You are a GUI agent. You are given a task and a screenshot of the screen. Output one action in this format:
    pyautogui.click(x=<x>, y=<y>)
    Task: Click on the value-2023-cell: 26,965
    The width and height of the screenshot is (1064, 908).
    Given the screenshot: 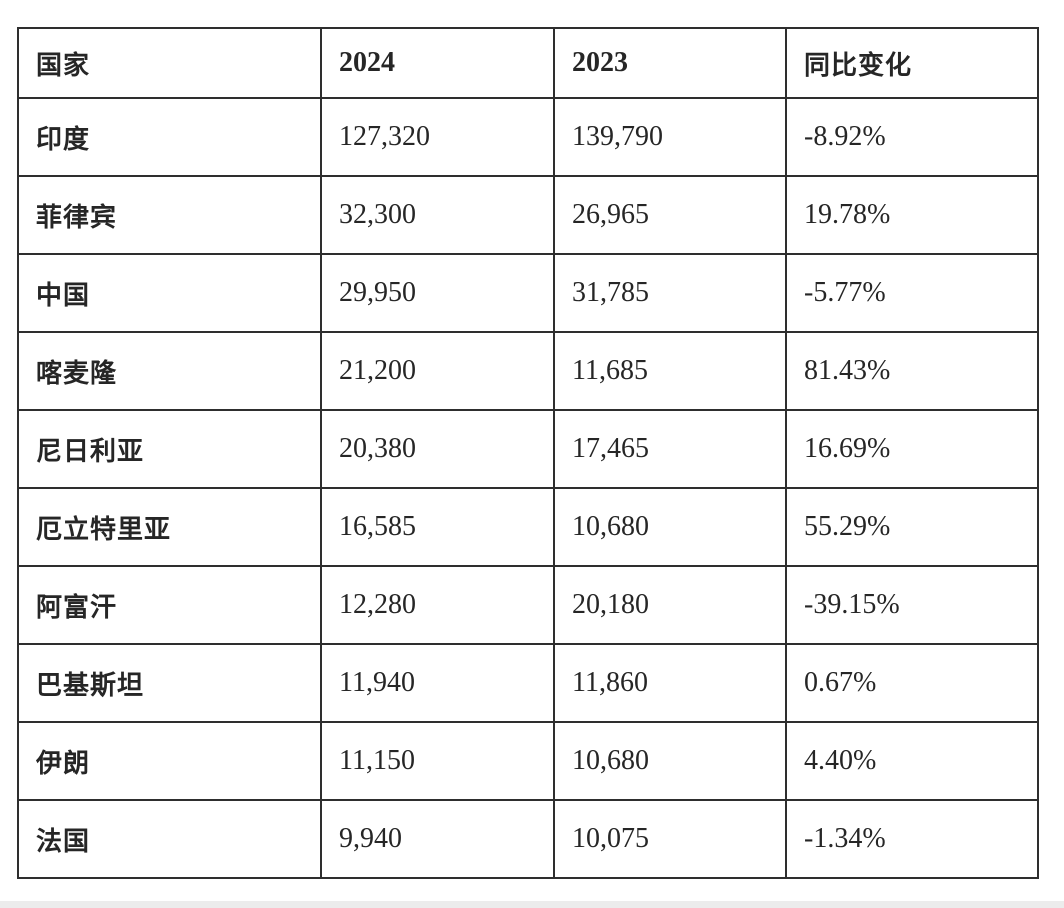 What is the action you would take?
    pyautogui.click(x=670, y=215)
    